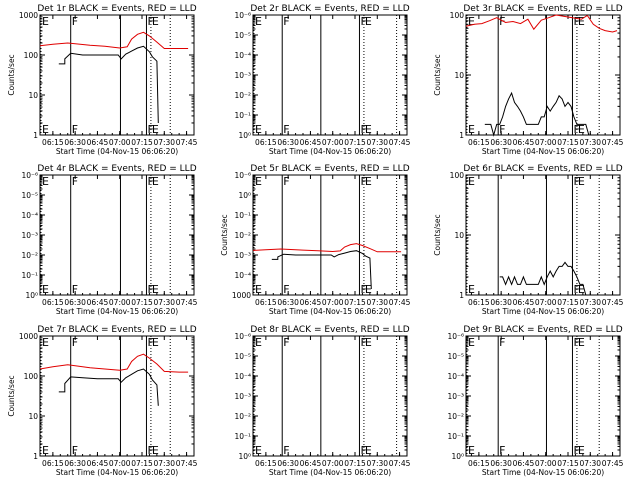  I want to click on chart-title: Det 5r BLACK = Events, RED = LLD, so click(329, 169).